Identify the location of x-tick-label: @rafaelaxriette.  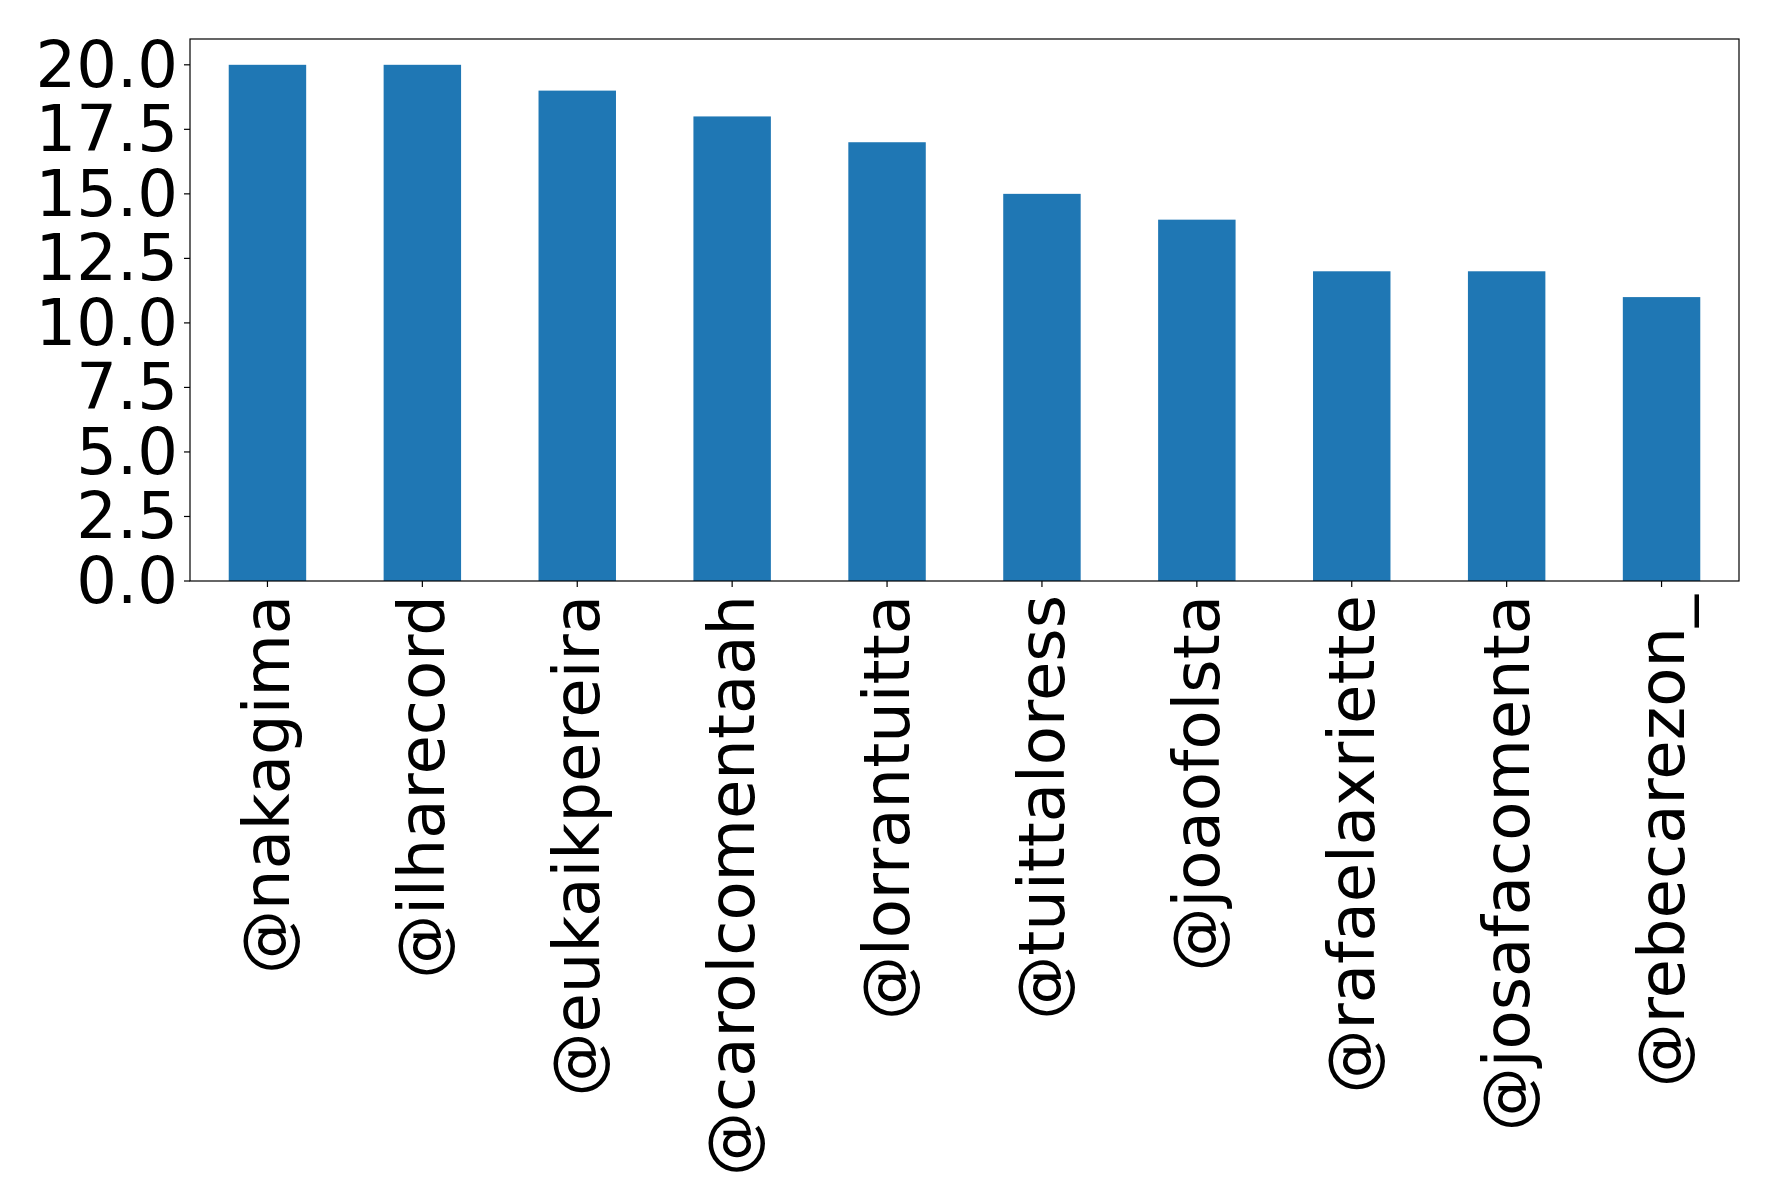
(1351, 844).